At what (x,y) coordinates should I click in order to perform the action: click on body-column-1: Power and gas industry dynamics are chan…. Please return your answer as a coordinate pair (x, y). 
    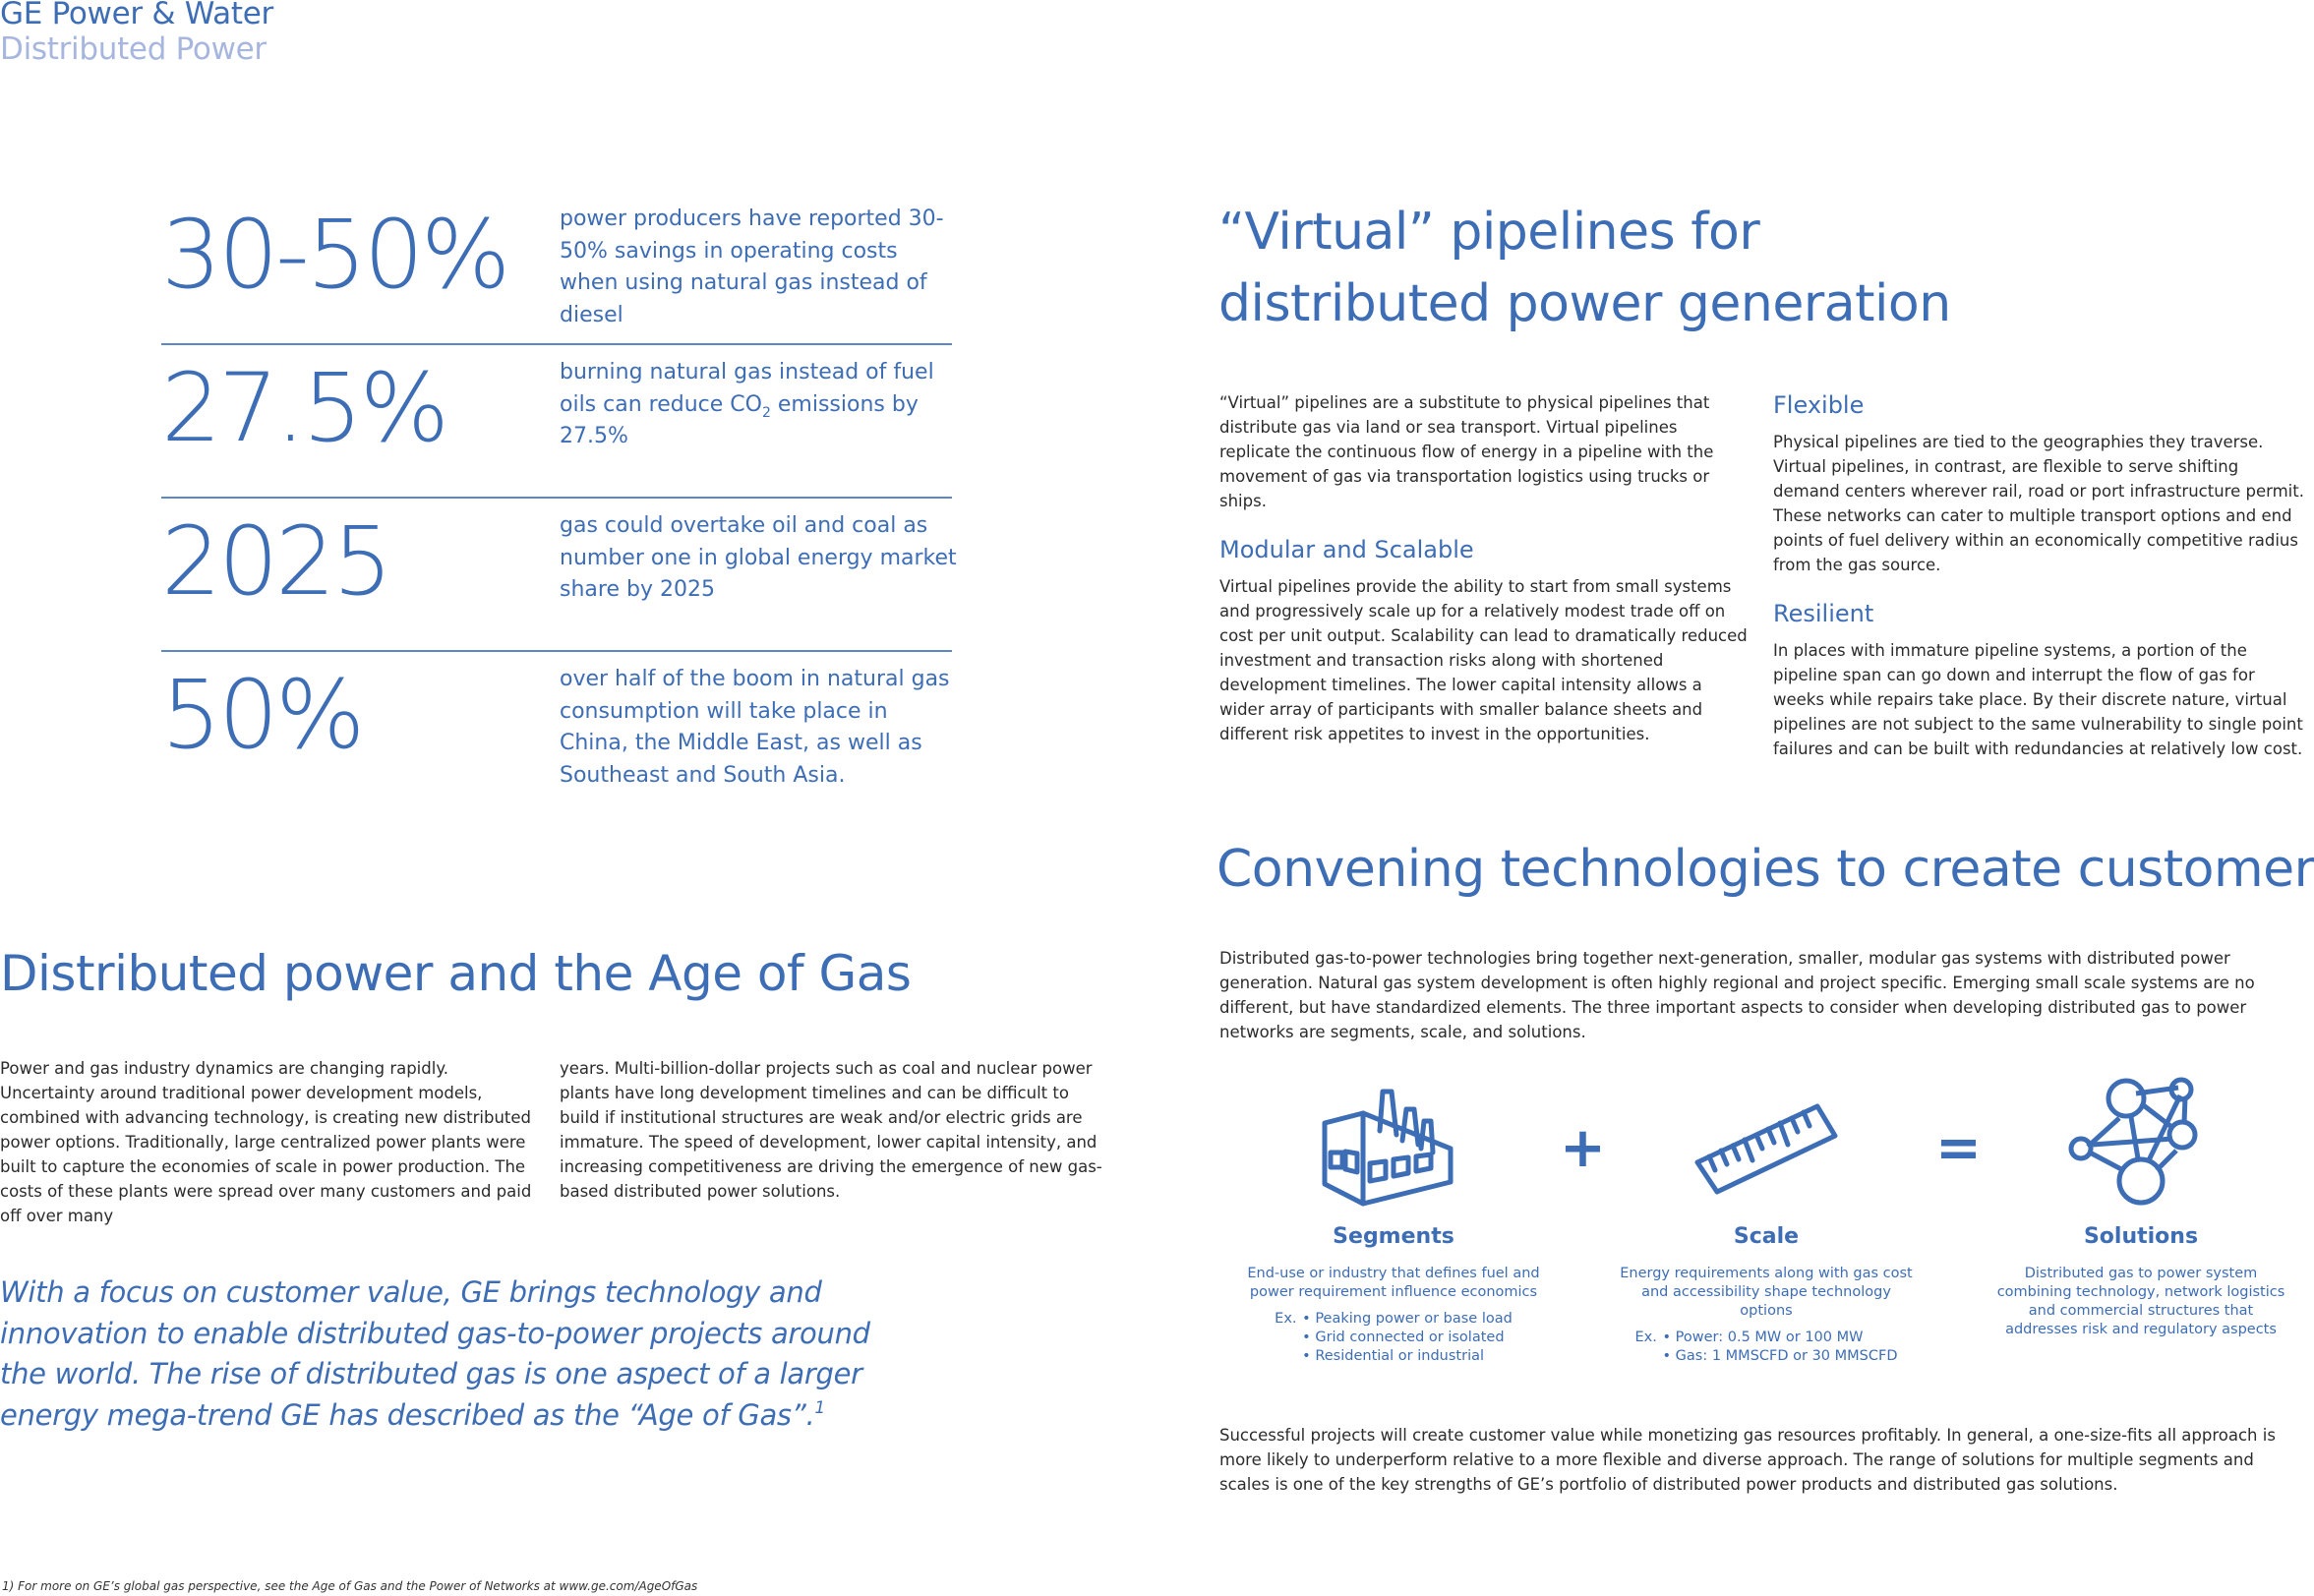
    Looking at the image, I should click on (266, 1142).